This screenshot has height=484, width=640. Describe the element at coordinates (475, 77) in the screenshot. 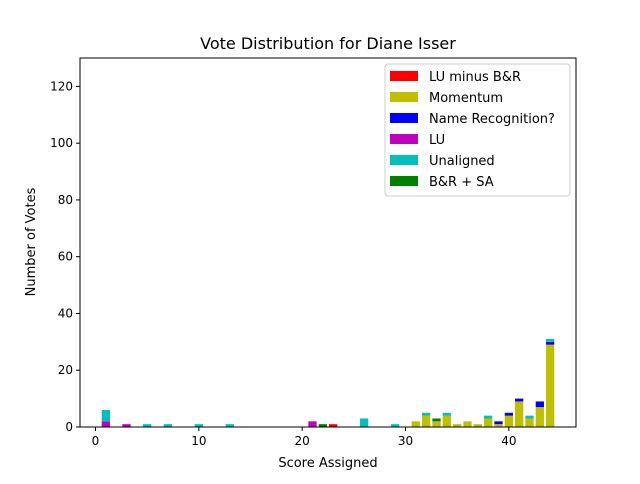

I see `legend-label: LU minus B&R` at that location.